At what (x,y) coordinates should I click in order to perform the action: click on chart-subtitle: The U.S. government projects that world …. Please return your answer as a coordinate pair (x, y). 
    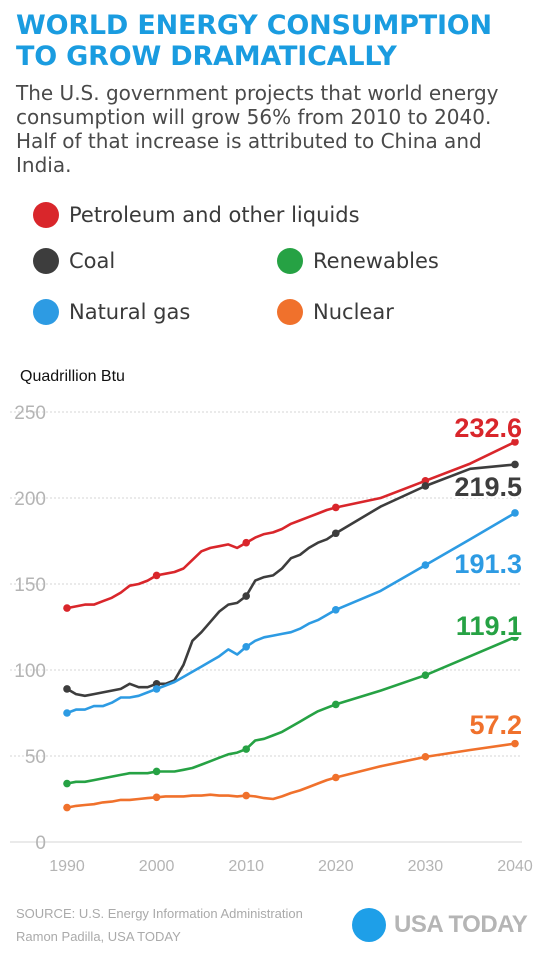
    Looking at the image, I should click on (257, 129).